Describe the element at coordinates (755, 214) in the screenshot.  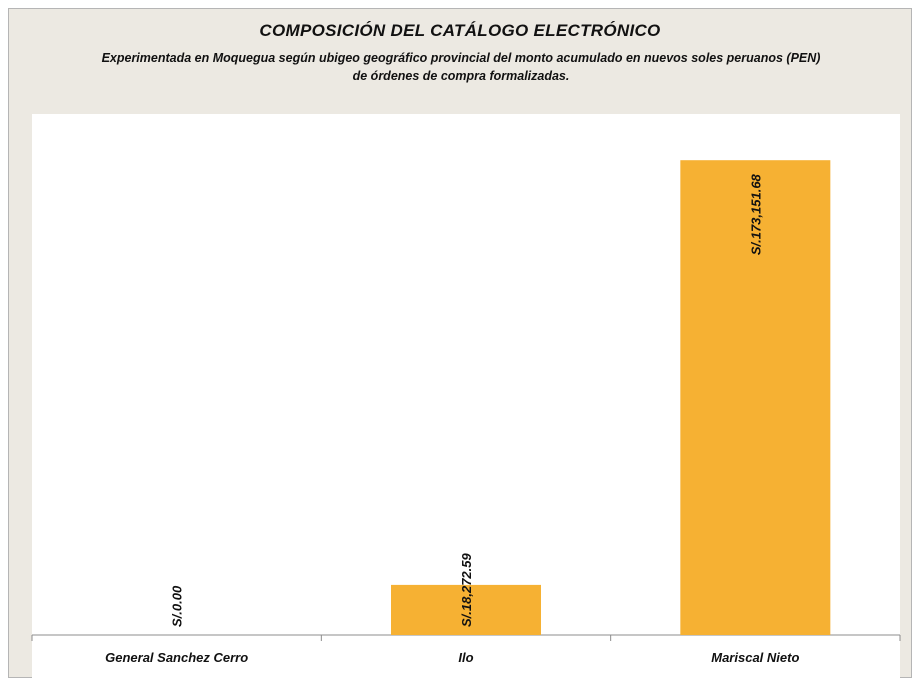
I see `data-label-2: S/.173,151.68` at that location.